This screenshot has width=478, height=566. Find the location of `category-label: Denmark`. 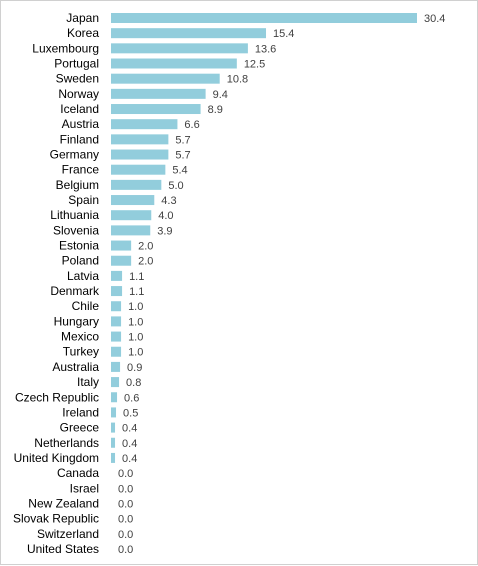

category-label: Denmark is located at coordinates (75, 291).